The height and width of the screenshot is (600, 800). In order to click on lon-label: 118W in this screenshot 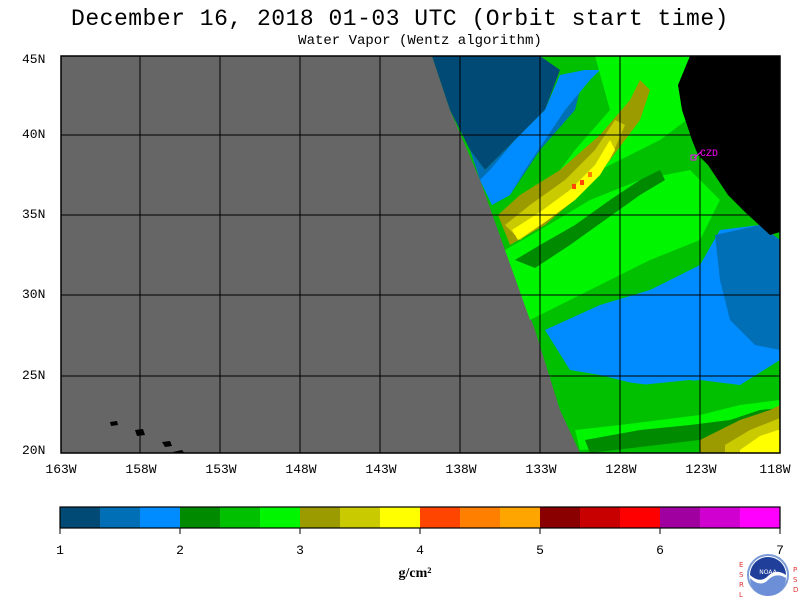, I will do `click(775, 469)`.